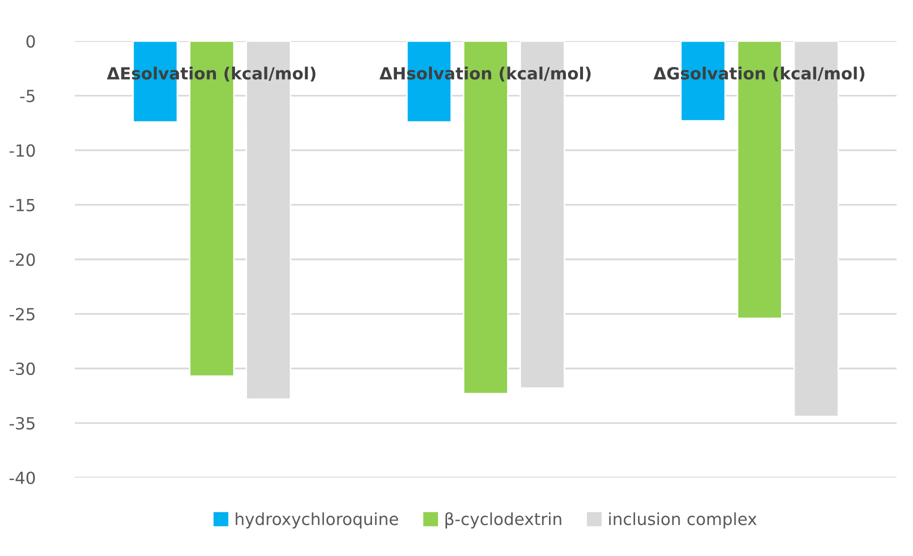 Image resolution: width=913 pixels, height=556 pixels. I want to click on legend-label: inclusion complex, so click(683, 520).